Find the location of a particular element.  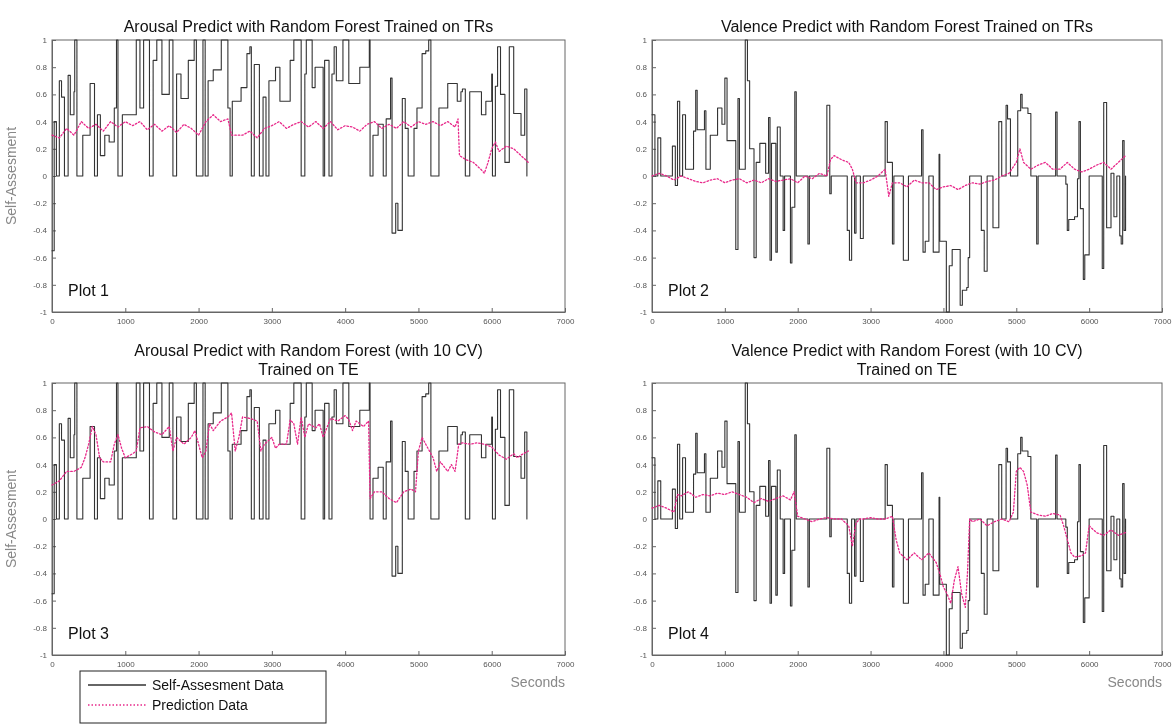

legend-label: Prediction Data is located at coordinates (200, 705).